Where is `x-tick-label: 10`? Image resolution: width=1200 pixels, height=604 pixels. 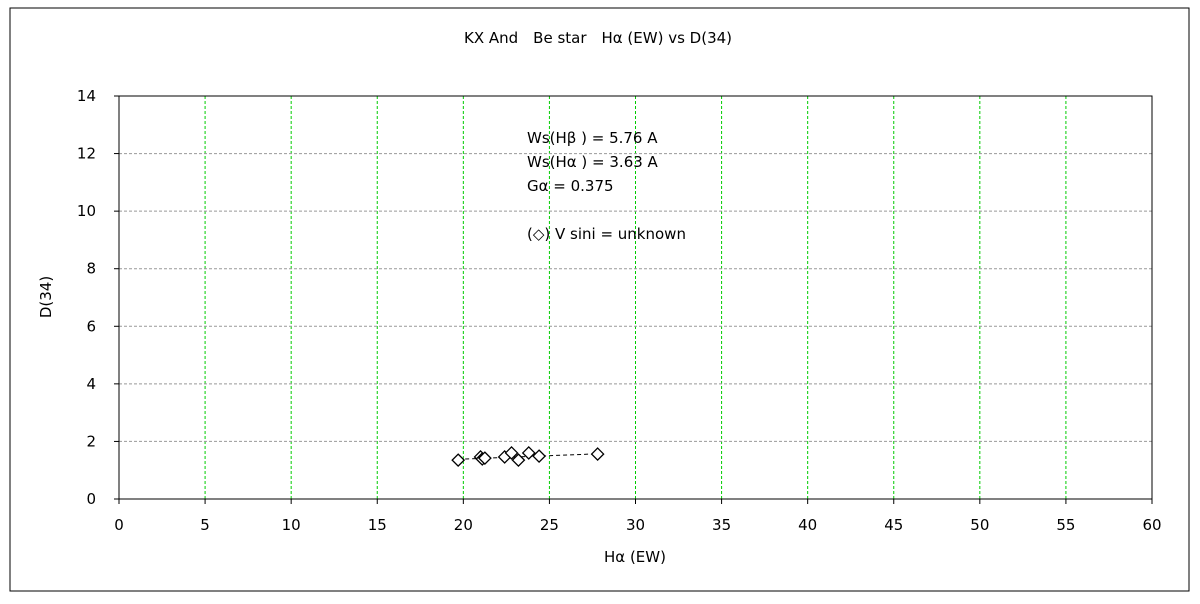
x-tick-label: 10 is located at coordinates (291, 525).